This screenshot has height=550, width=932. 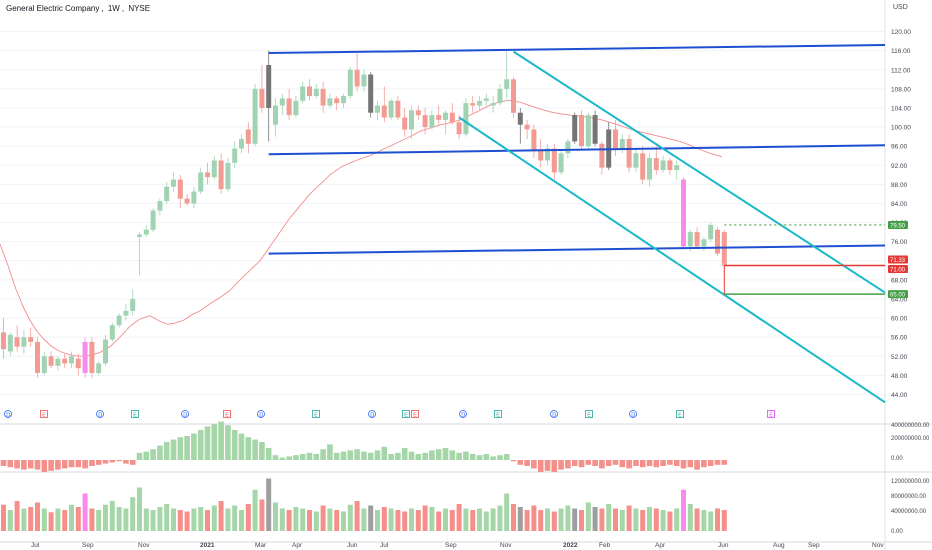 I want to click on price-tick-label: 120.00, so click(x=901, y=32).